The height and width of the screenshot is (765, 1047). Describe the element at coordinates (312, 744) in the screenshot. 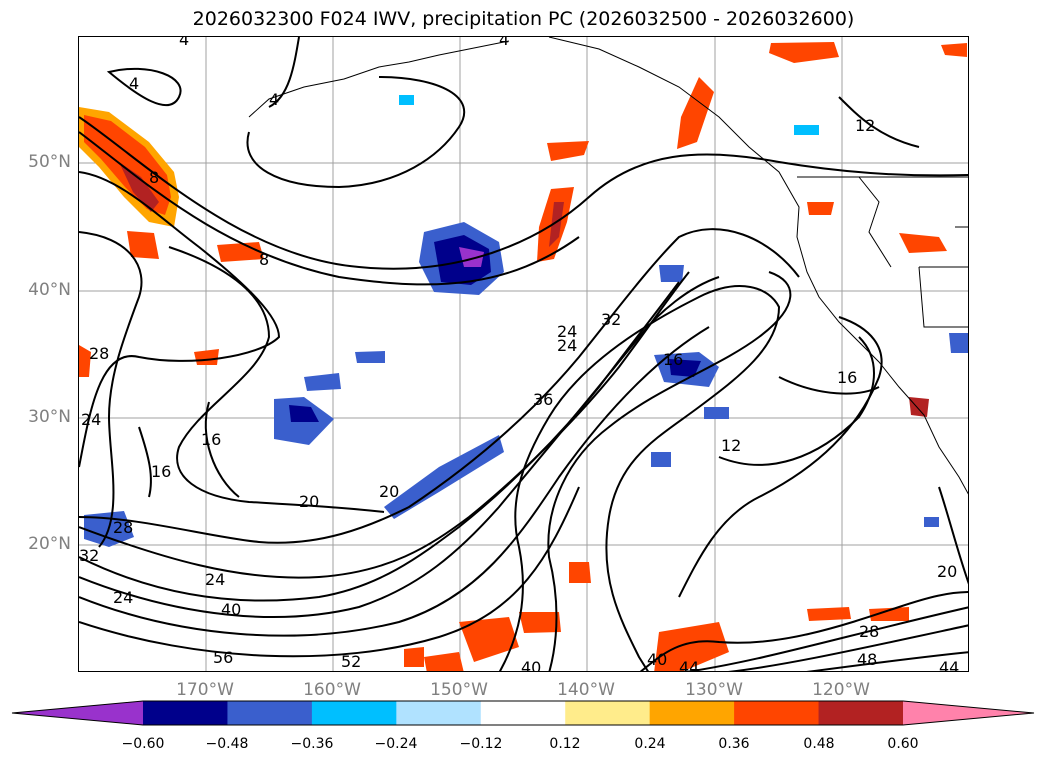

I see `colorbar-tick: −0.36` at that location.